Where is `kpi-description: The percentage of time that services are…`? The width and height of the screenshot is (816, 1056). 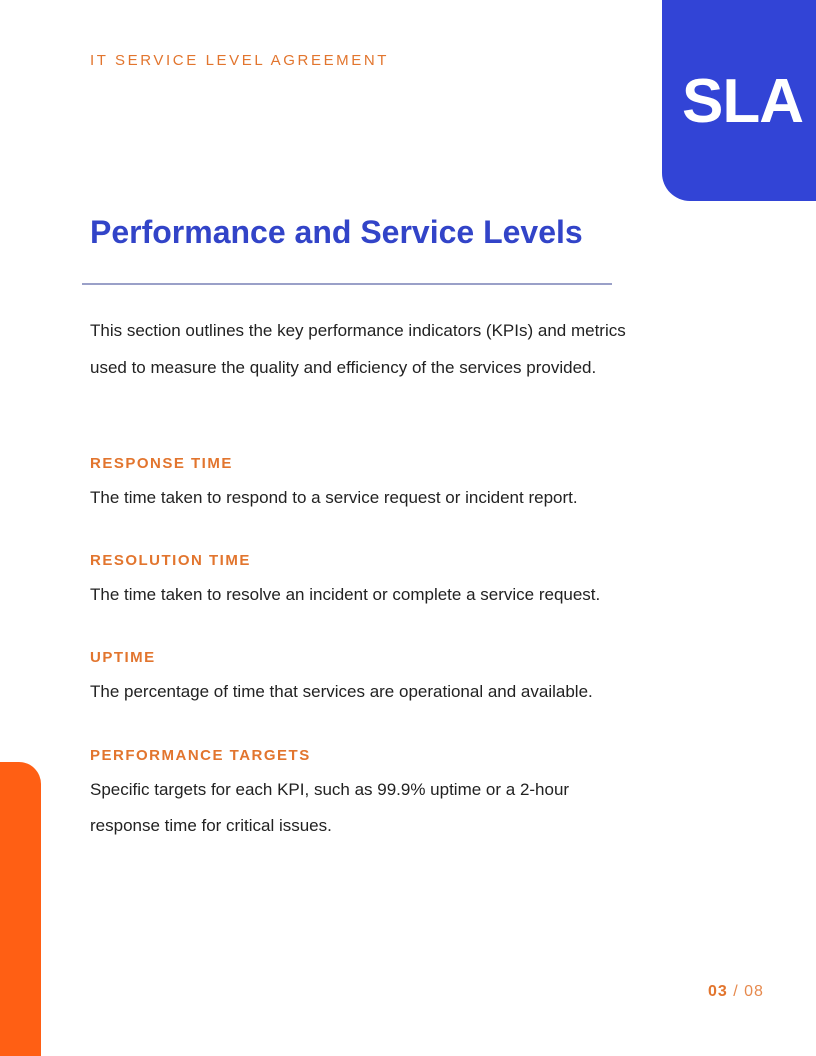 kpi-description: The percentage of time that services are… is located at coordinates (341, 691).